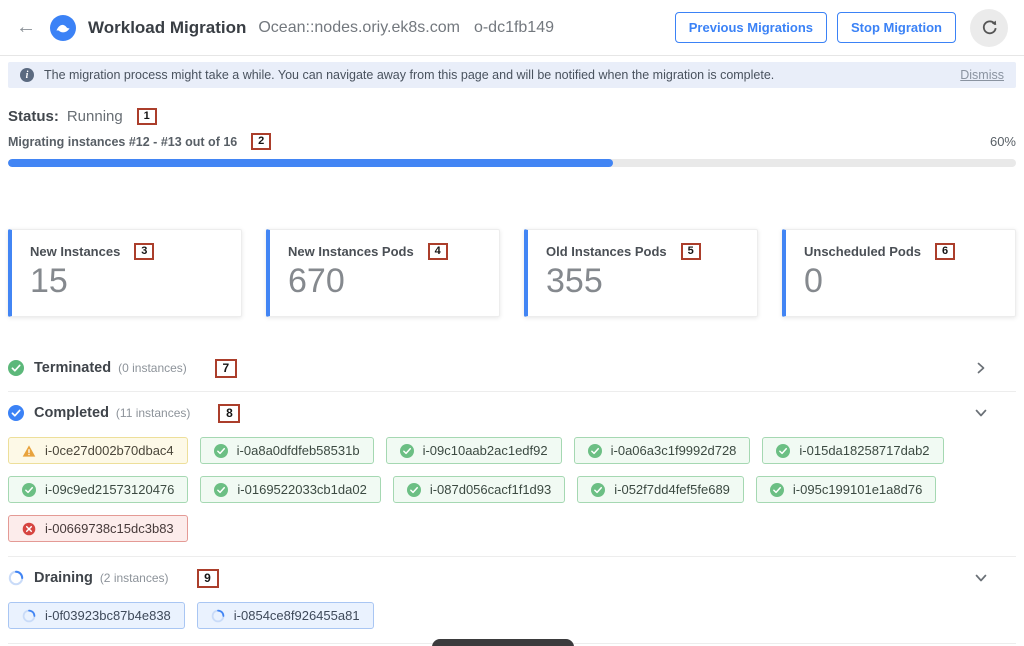 The width and height of the screenshot is (1024, 646). Describe the element at coordinates (662, 450) in the screenshot. I see `instance-chip: i-0a06a3c1f9992d728` at that location.